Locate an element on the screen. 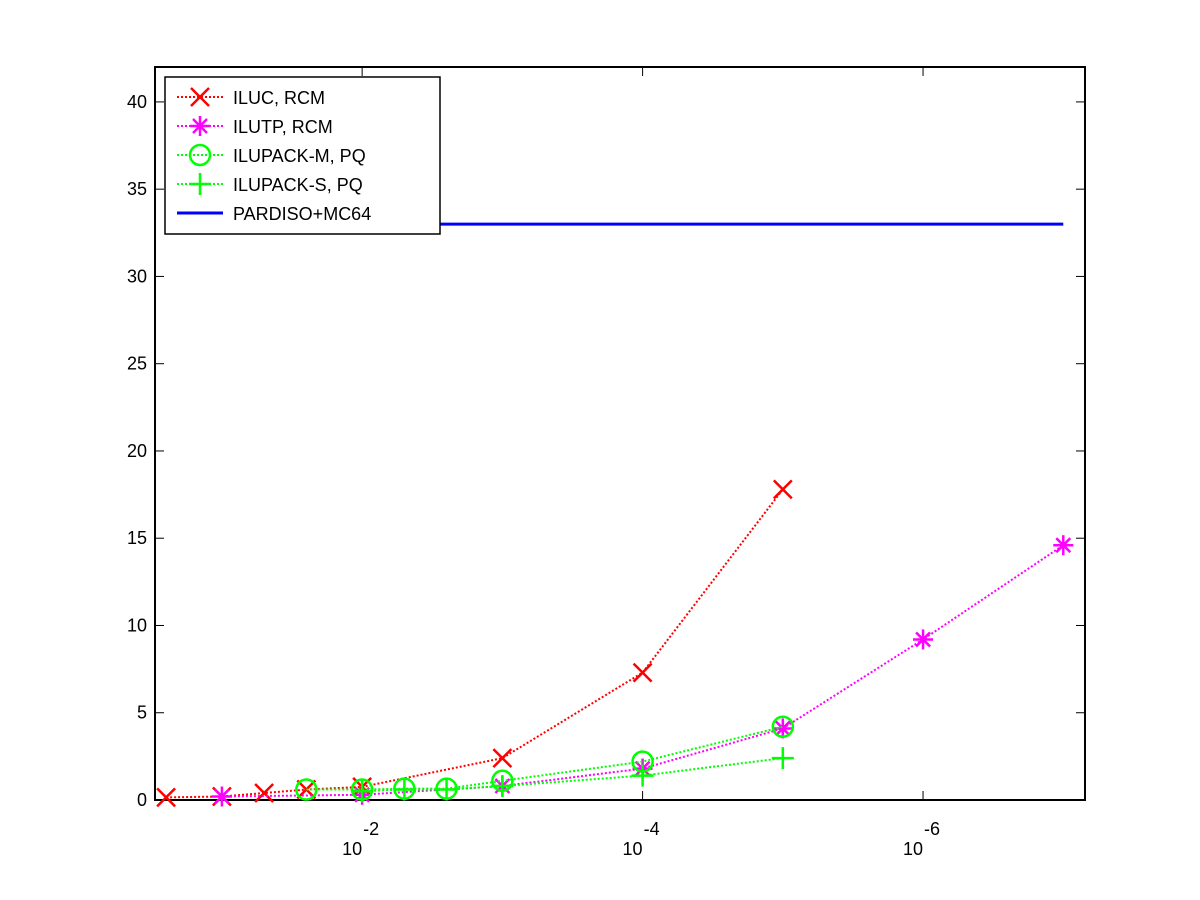 The width and height of the screenshot is (1200, 900). legend-label: PARDISO+MC64 is located at coordinates (302, 214).